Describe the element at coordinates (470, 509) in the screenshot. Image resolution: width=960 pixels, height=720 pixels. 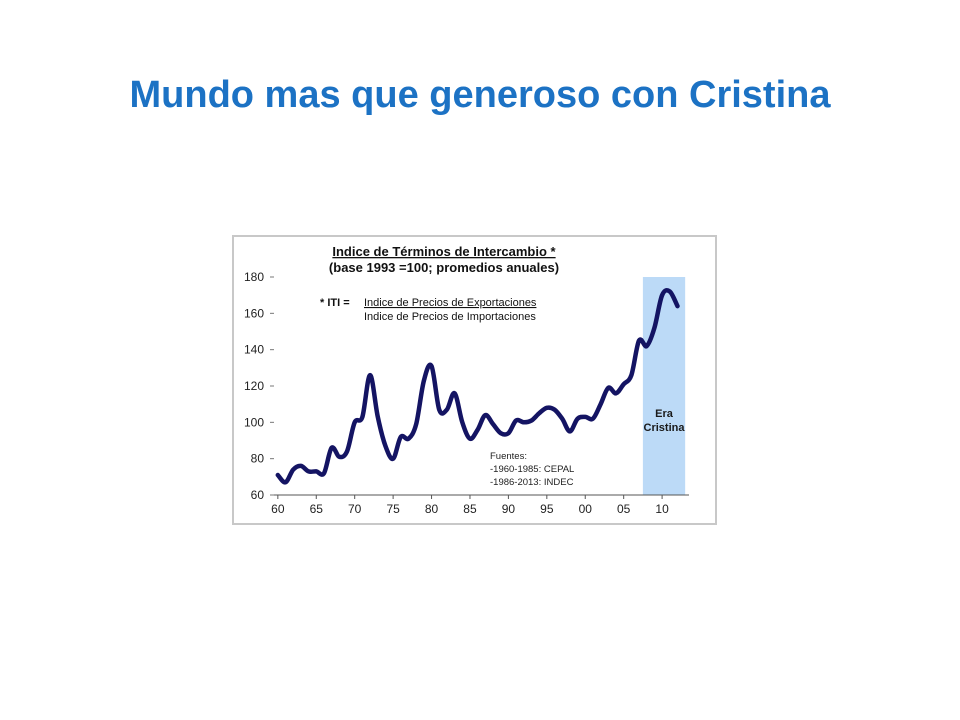
I see `x-tick-label: 85` at that location.